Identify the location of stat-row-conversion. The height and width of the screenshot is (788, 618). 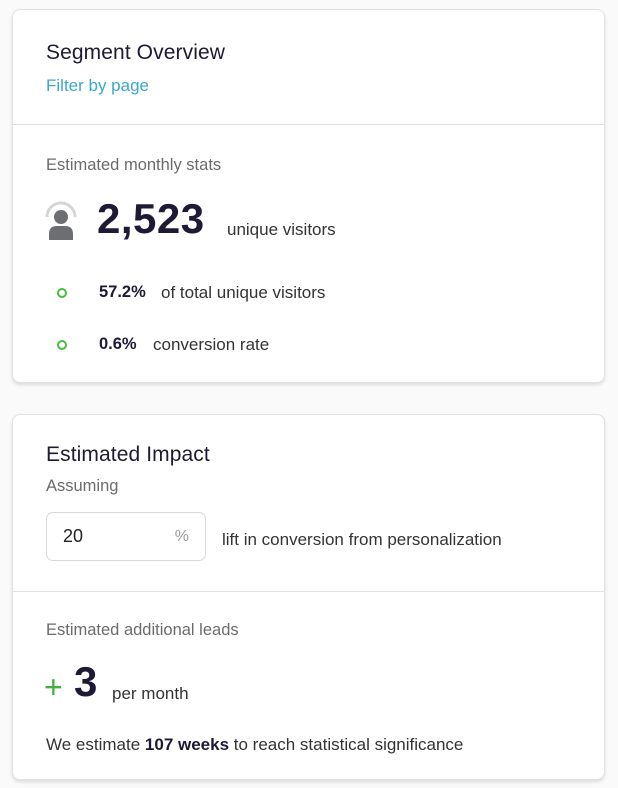
(62, 345).